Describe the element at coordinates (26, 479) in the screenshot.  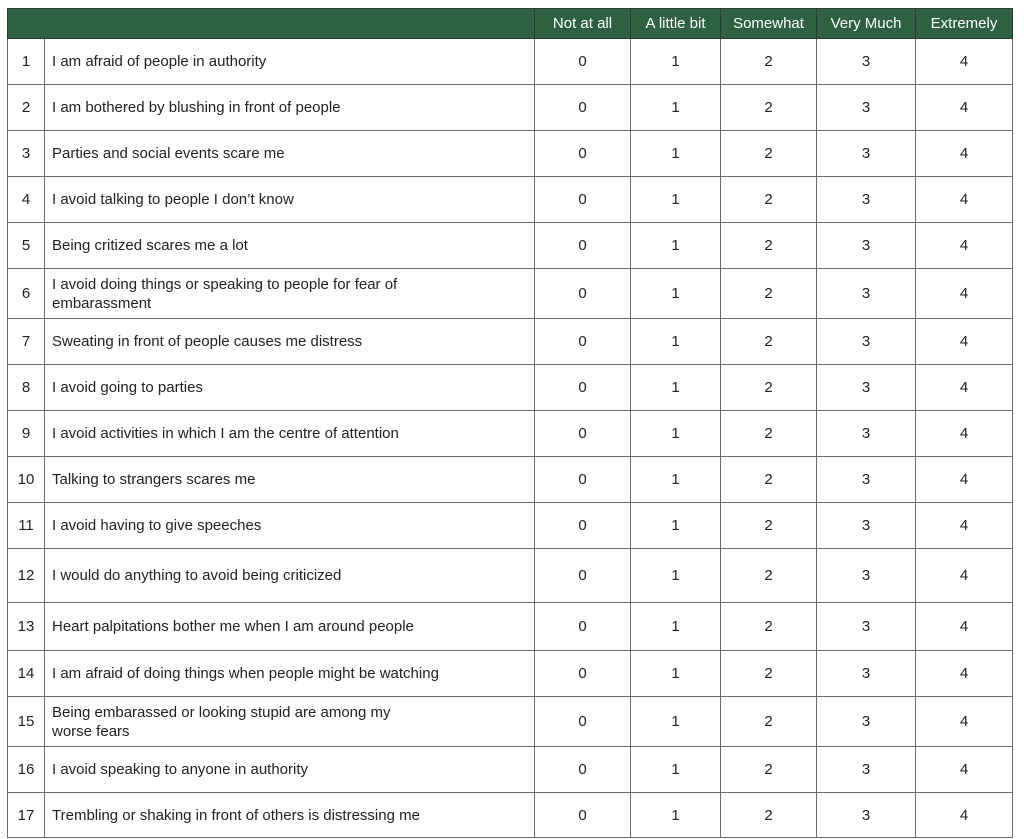
I see `item-number: 10` at that location.